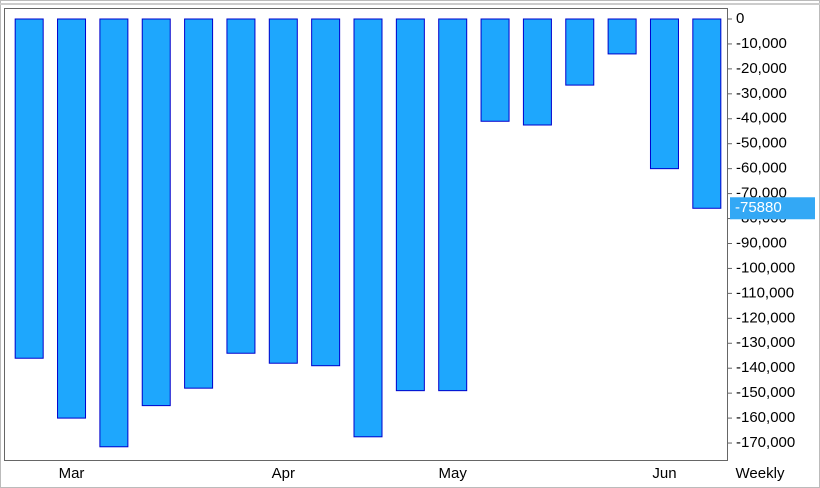 This screenshot has width=820, height=488. What do you see at coordinates (765, 267) in the screenshot?
I see `y-tick-label: -100,000` at bounding box center [765, 267].